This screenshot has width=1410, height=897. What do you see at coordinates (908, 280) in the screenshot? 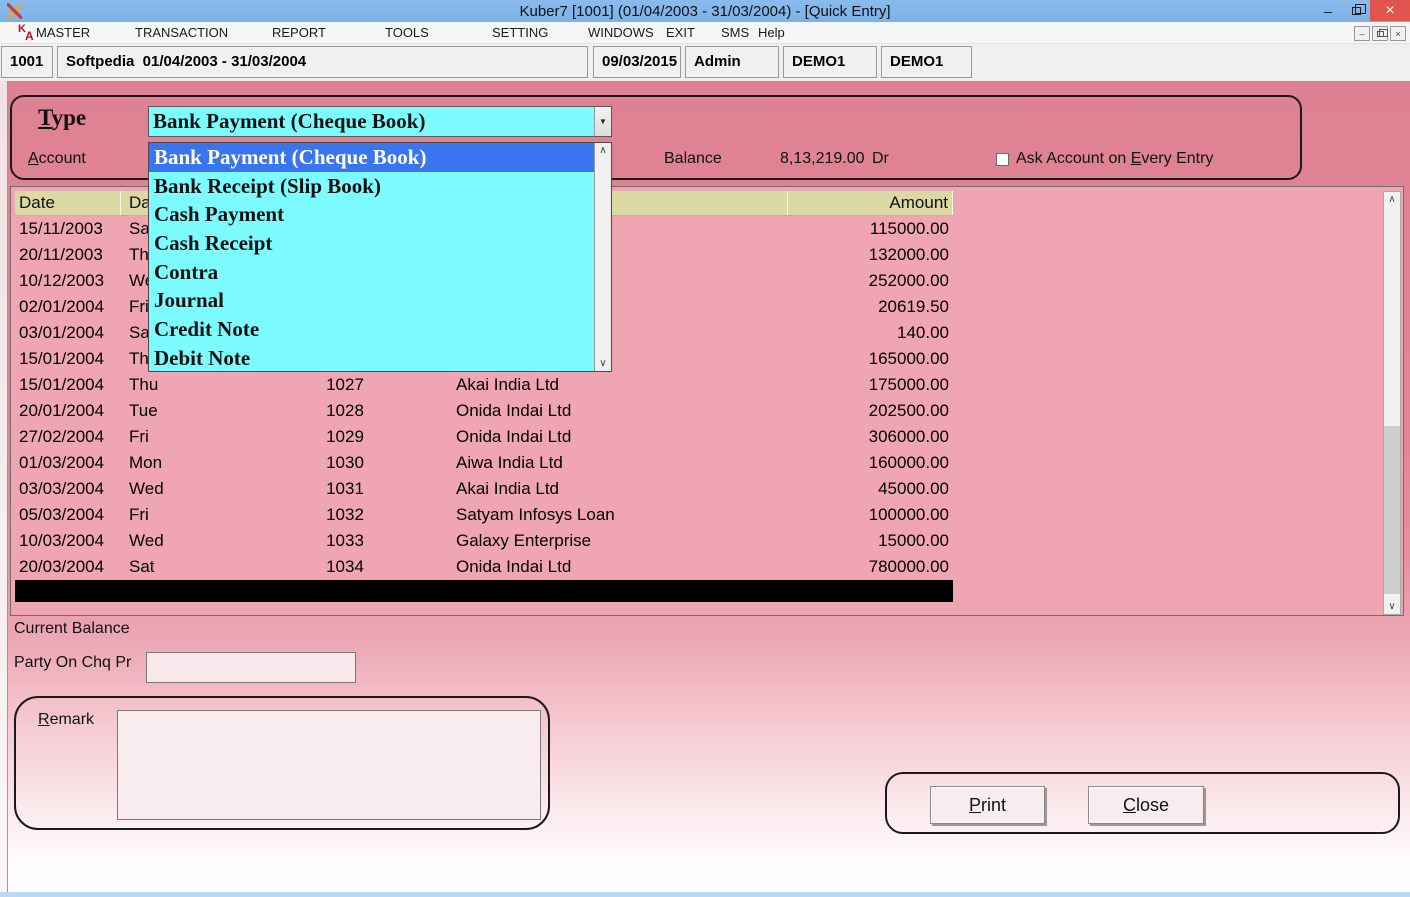
I see `cell-amount: 252000.00` at bounding box center [908, 280].